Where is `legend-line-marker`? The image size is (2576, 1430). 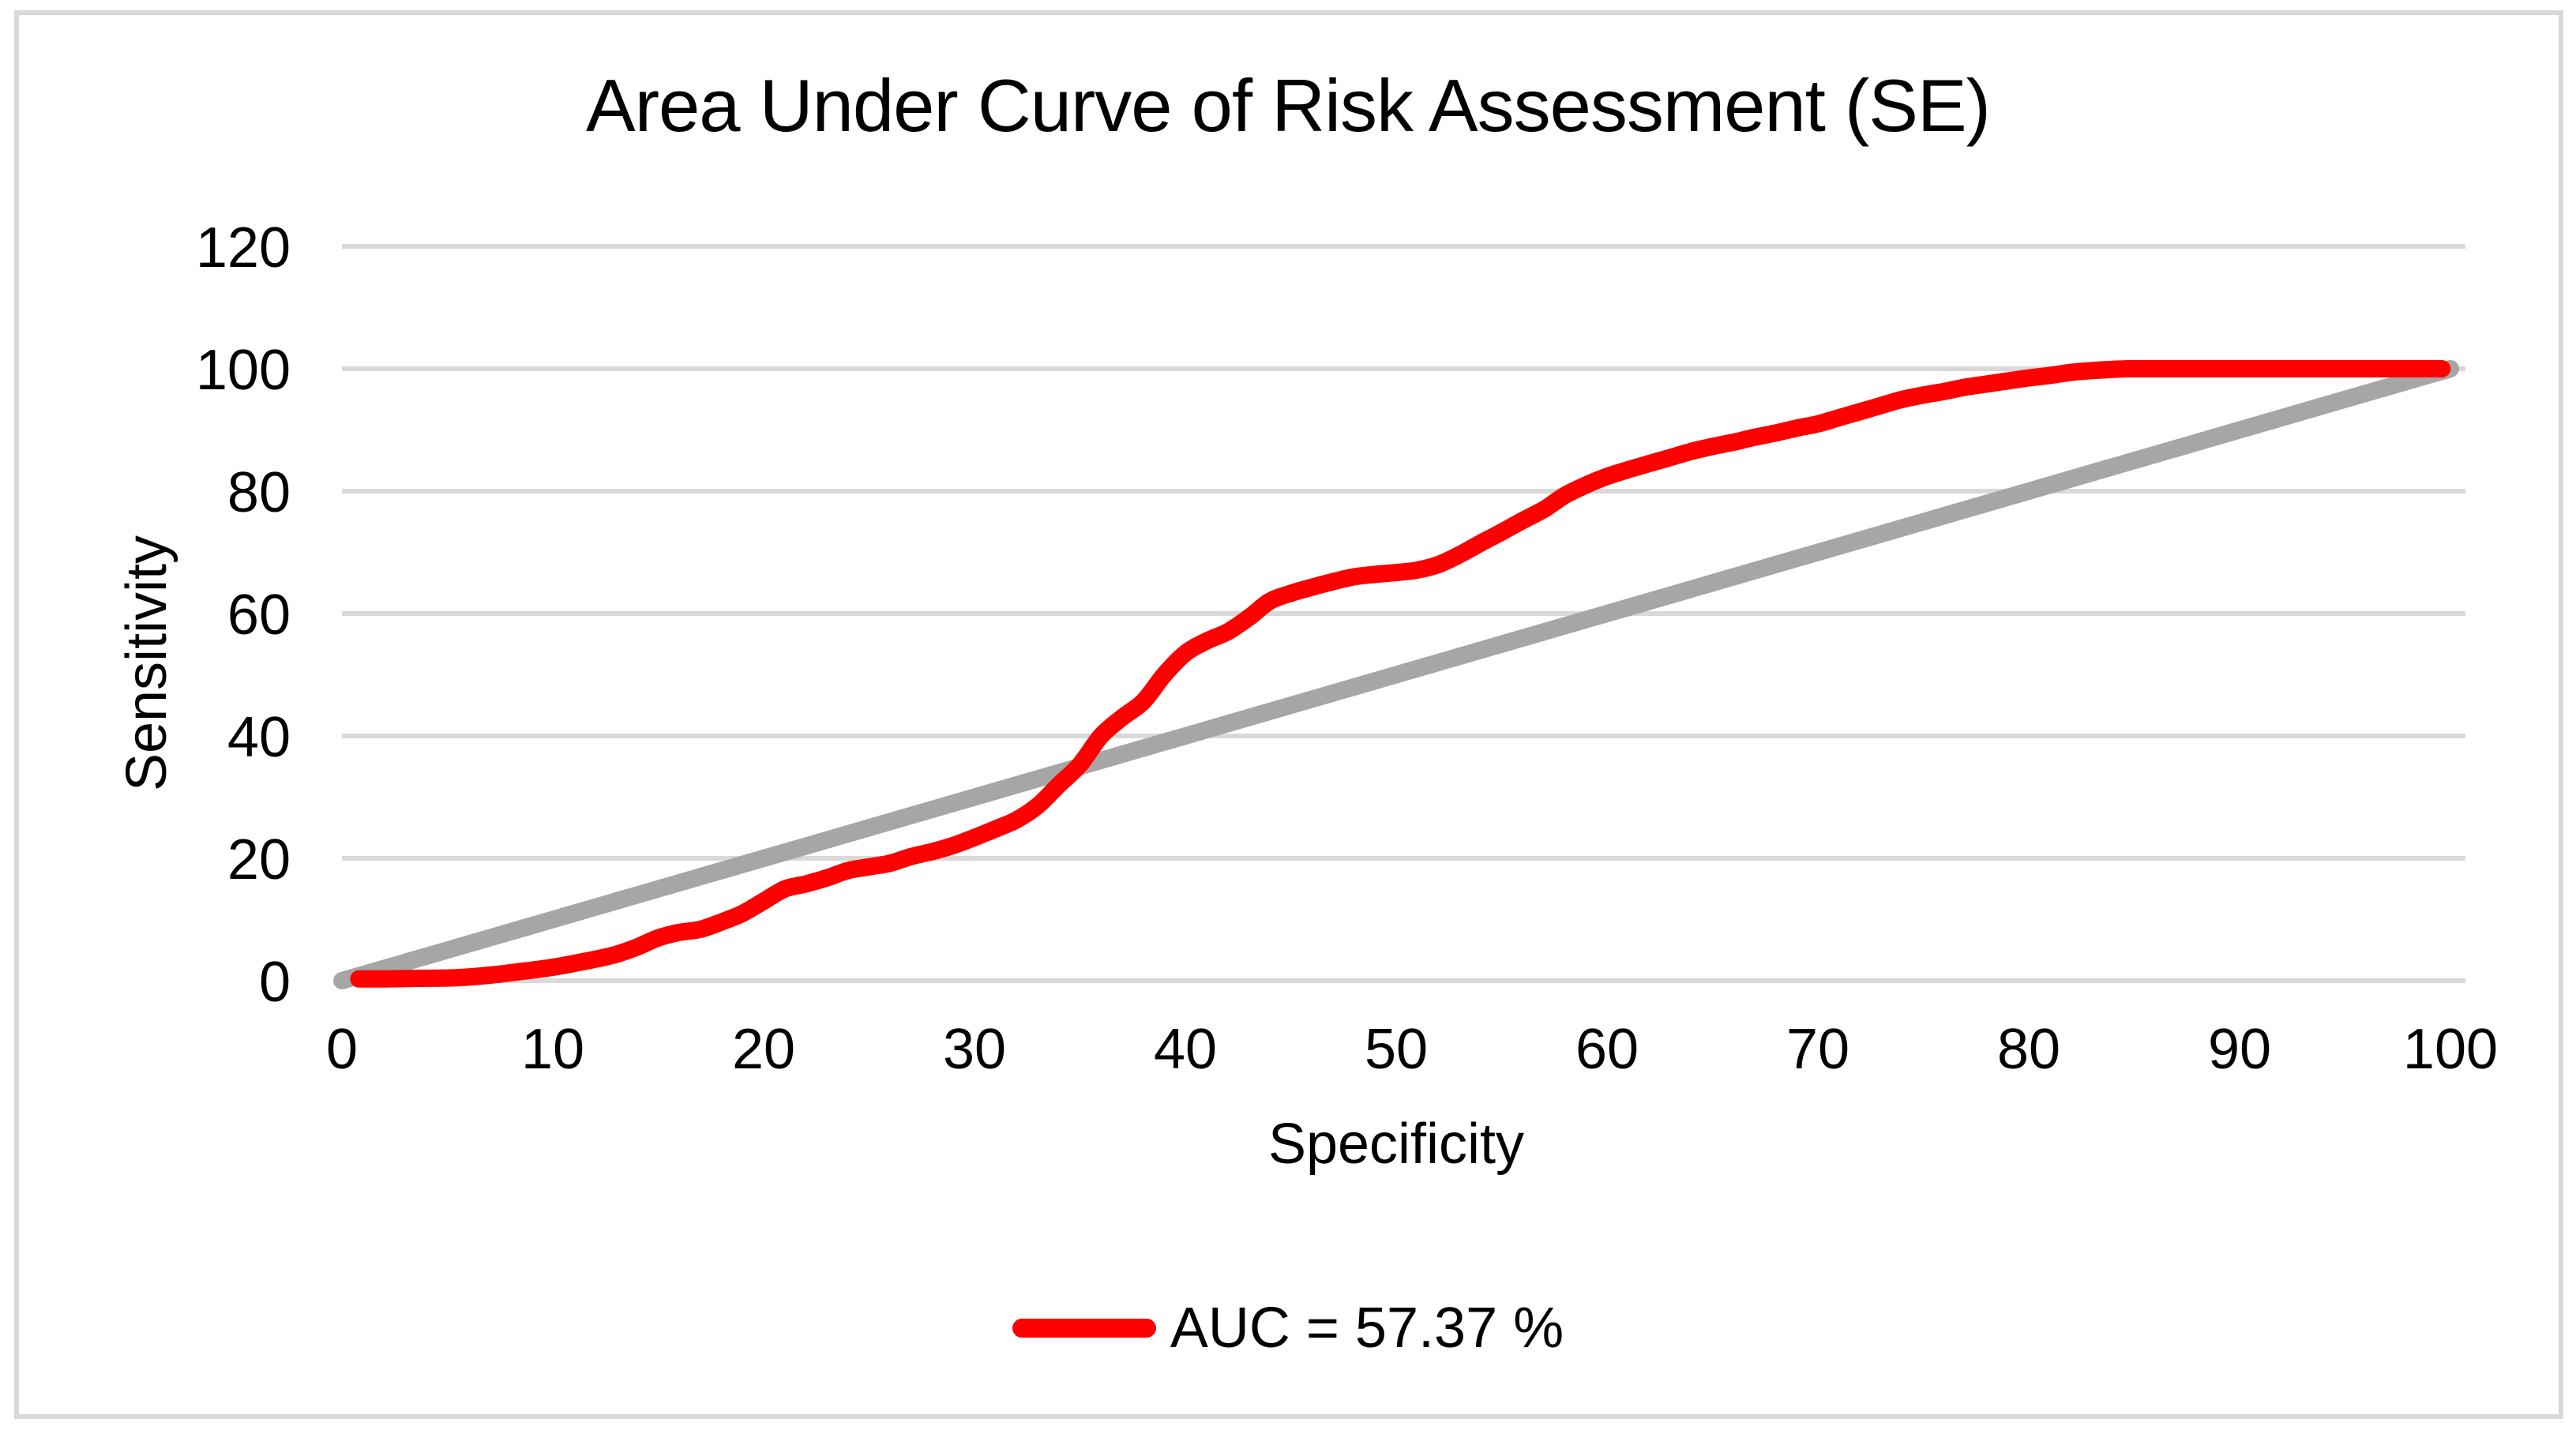 legend-line-marker is located at coordinates (1084, 1328).